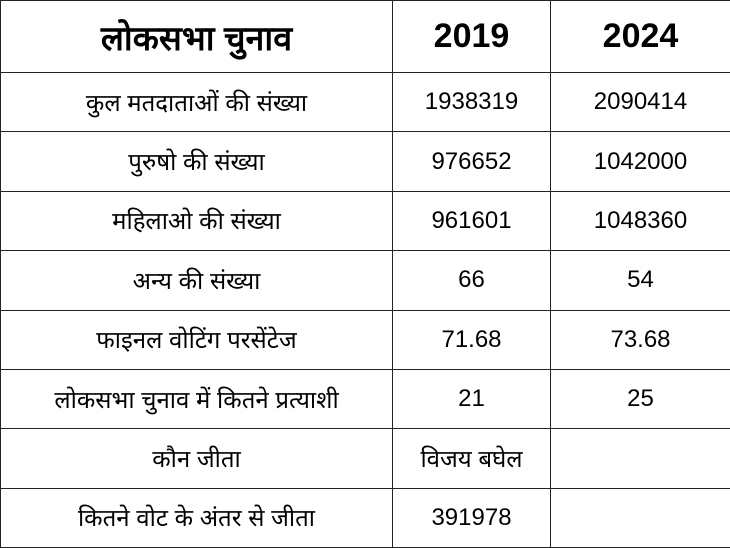 The width and height of the screenshot is (730, 548). I want to click on value-cell: 54, so click(640, 280).